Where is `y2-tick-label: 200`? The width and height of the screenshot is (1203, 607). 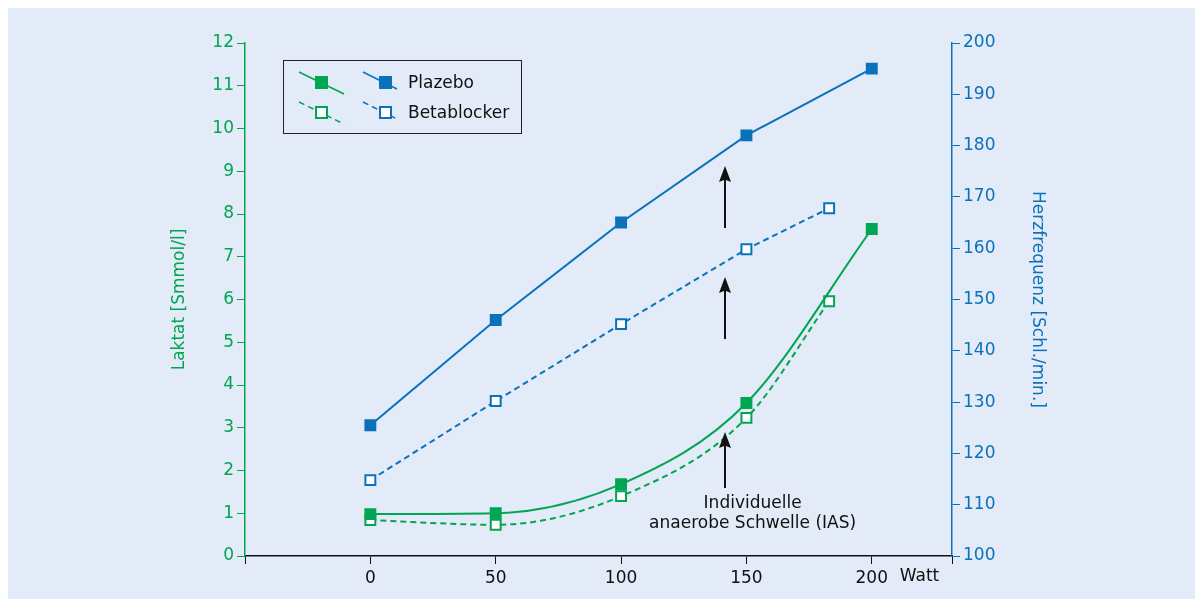 y2-tick-label: 200 is located at coordinates (979, 41).